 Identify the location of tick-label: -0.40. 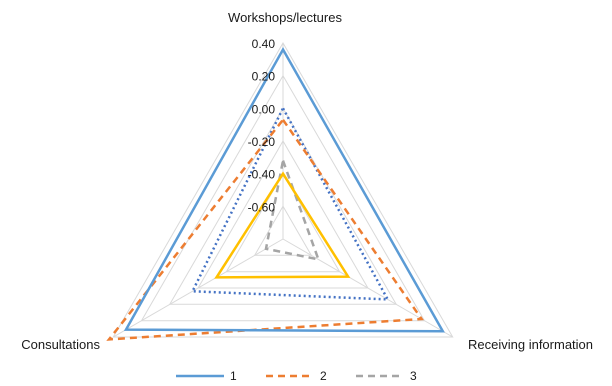
(262, 175).